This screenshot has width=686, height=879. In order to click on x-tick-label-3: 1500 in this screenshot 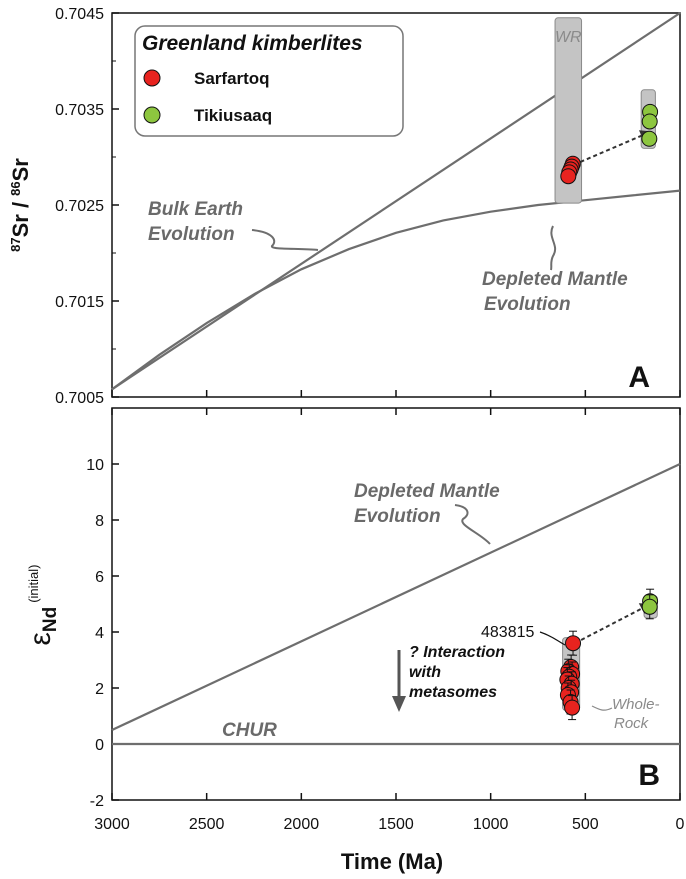, I will do `click(396, 824)`.